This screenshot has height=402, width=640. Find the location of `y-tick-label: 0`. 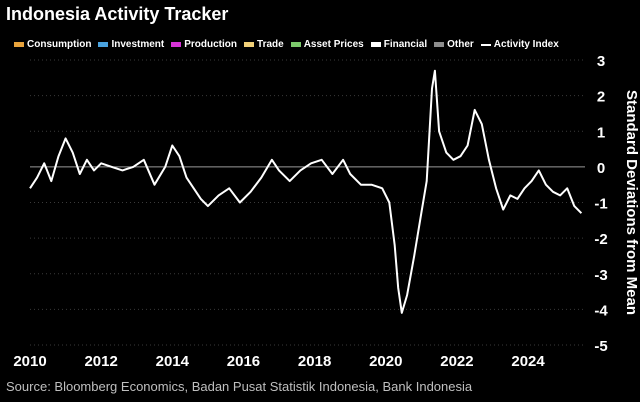

y-tick-label: 0 is located at coordinates (601, 168).